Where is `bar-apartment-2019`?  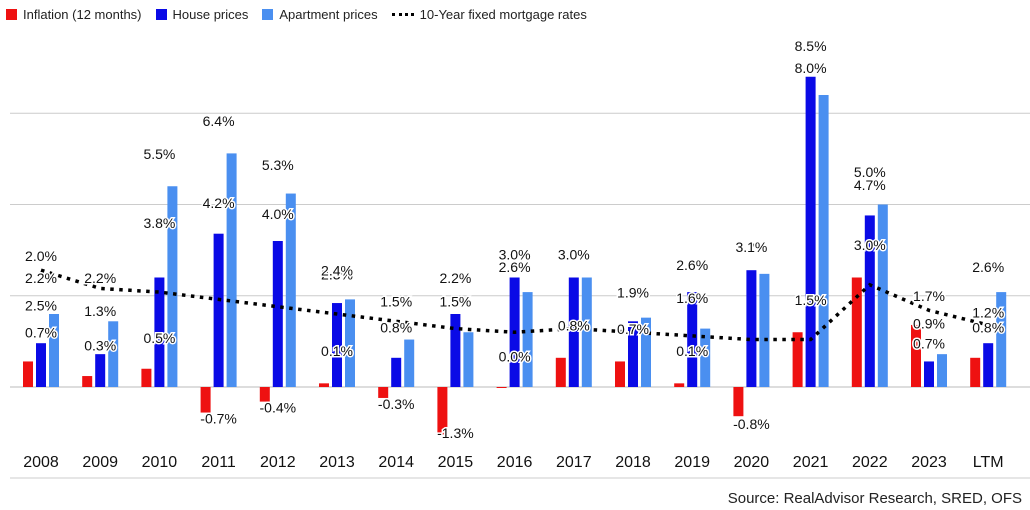 bar-apartment-2019 is located at coordinates (705, 357).